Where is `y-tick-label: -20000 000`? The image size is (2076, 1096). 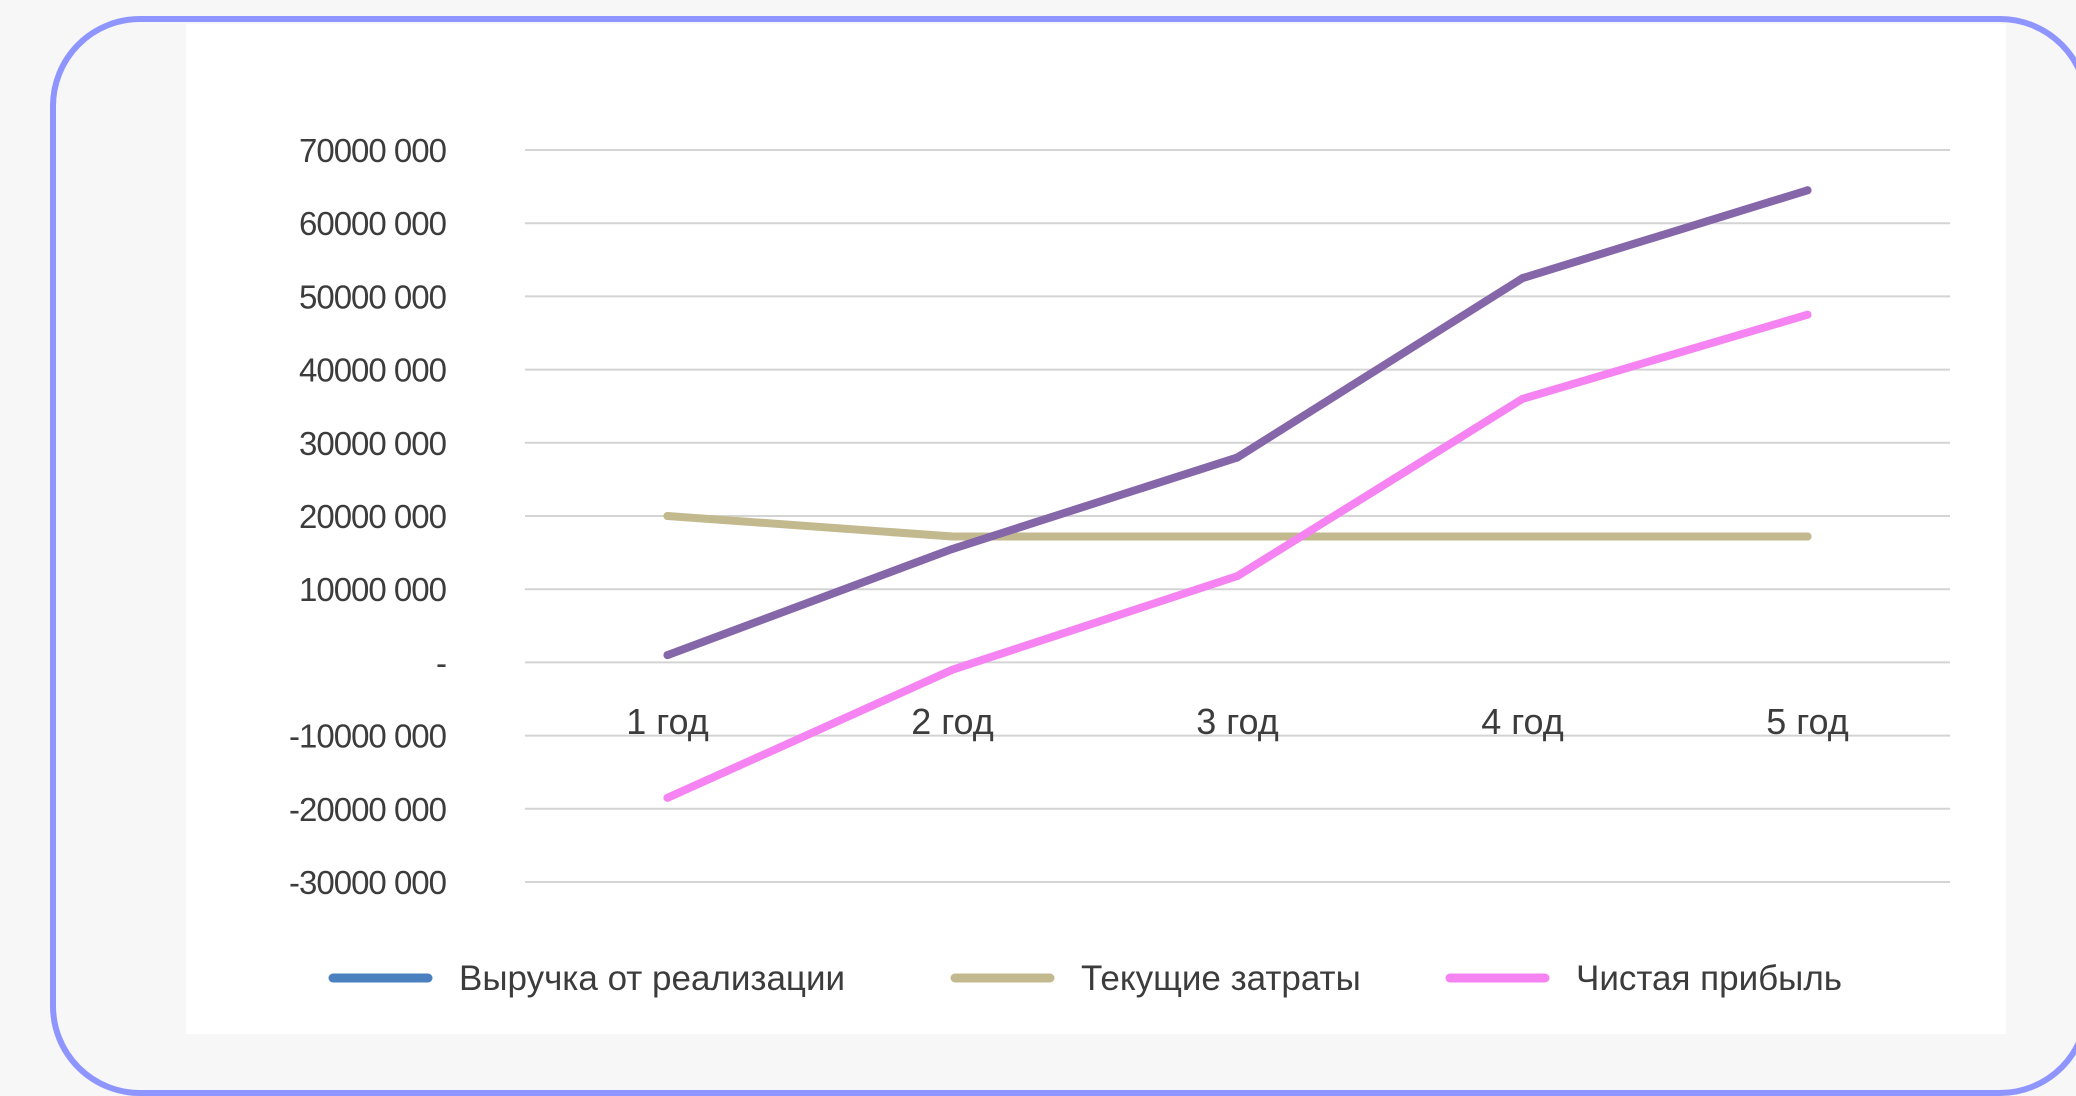 y-tick-label: -20000 000 is located at coordinates (368, 809).